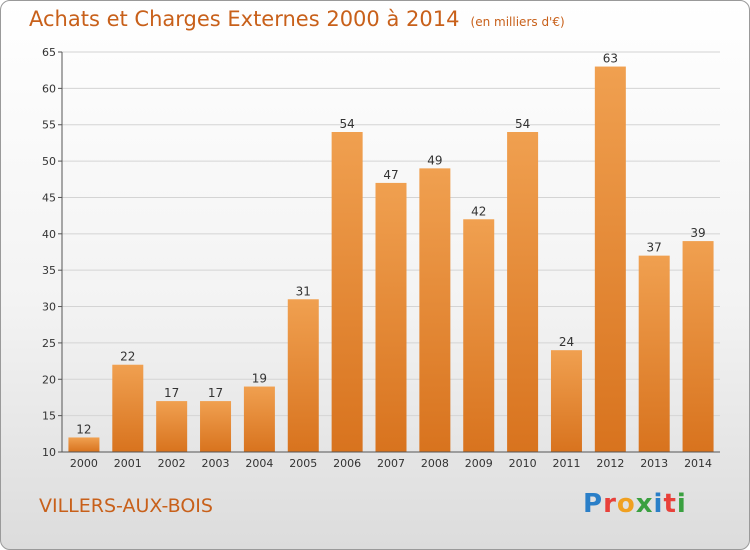 This screenshot has height=550, width=750. Describe the element at coordinates (517, 22) in the screenshot. I see `chart-subtitle: (en milliers d'€)` at that location.